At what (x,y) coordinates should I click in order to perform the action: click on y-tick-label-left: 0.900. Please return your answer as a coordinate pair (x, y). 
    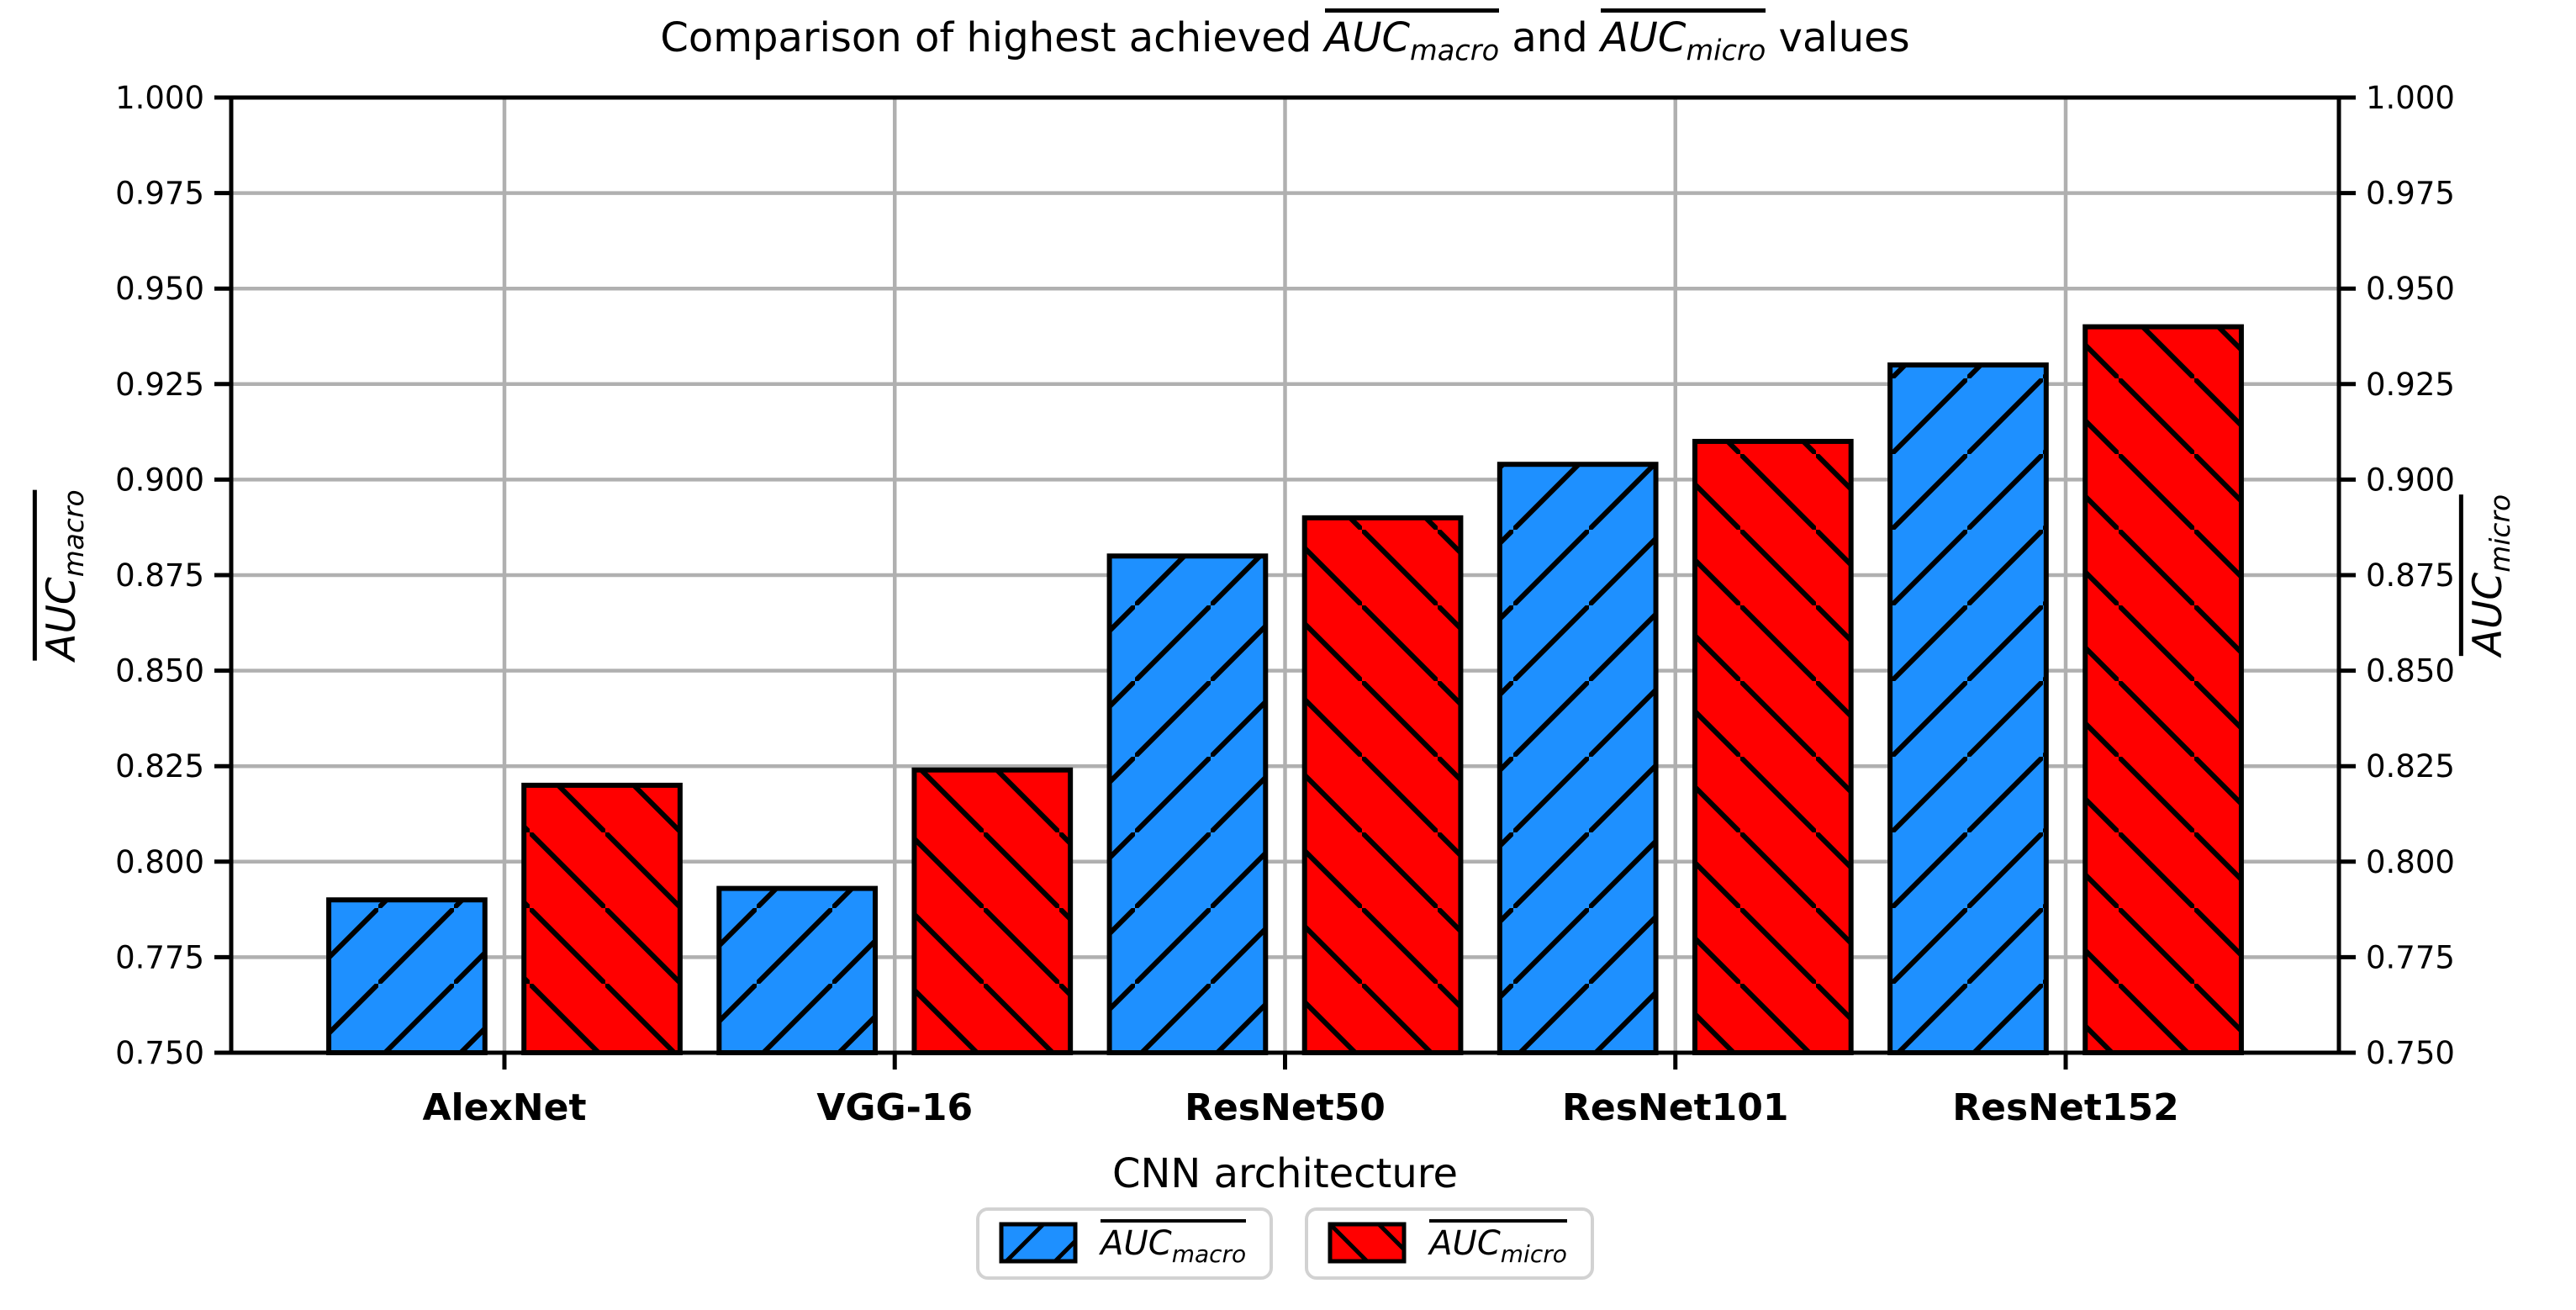
    Looking at the image, I should click on (160, 480).